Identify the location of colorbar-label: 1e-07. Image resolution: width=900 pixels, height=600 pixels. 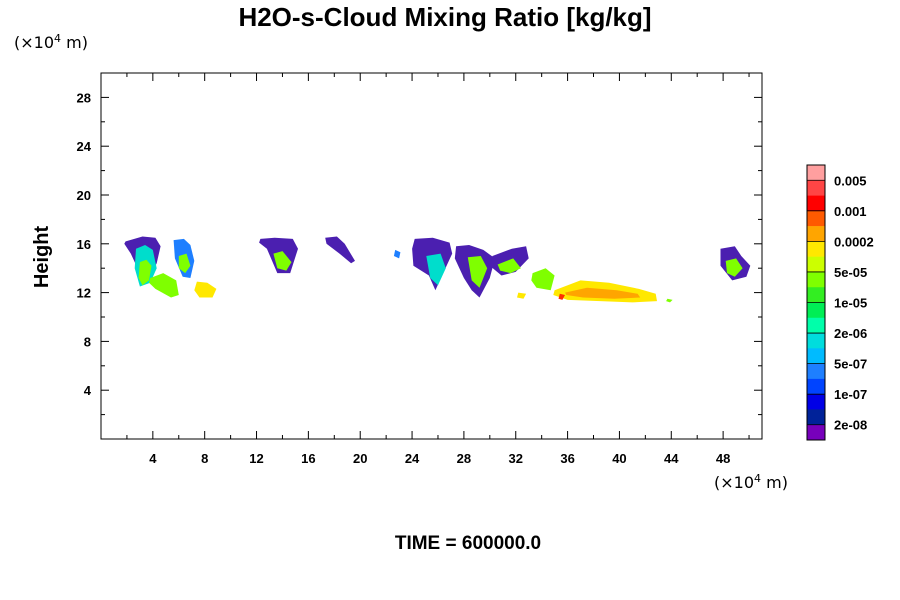
(850, 394).